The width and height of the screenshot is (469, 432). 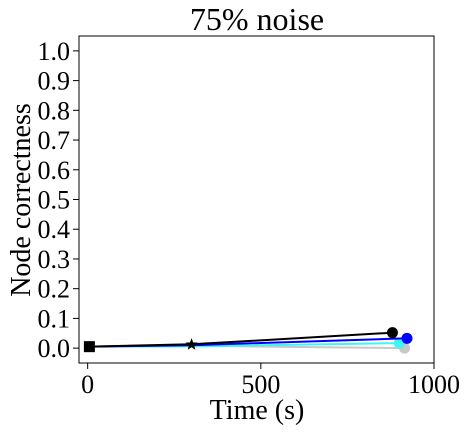 I want to click on y-tick-label: 0.5, so click(x=54, y=200).